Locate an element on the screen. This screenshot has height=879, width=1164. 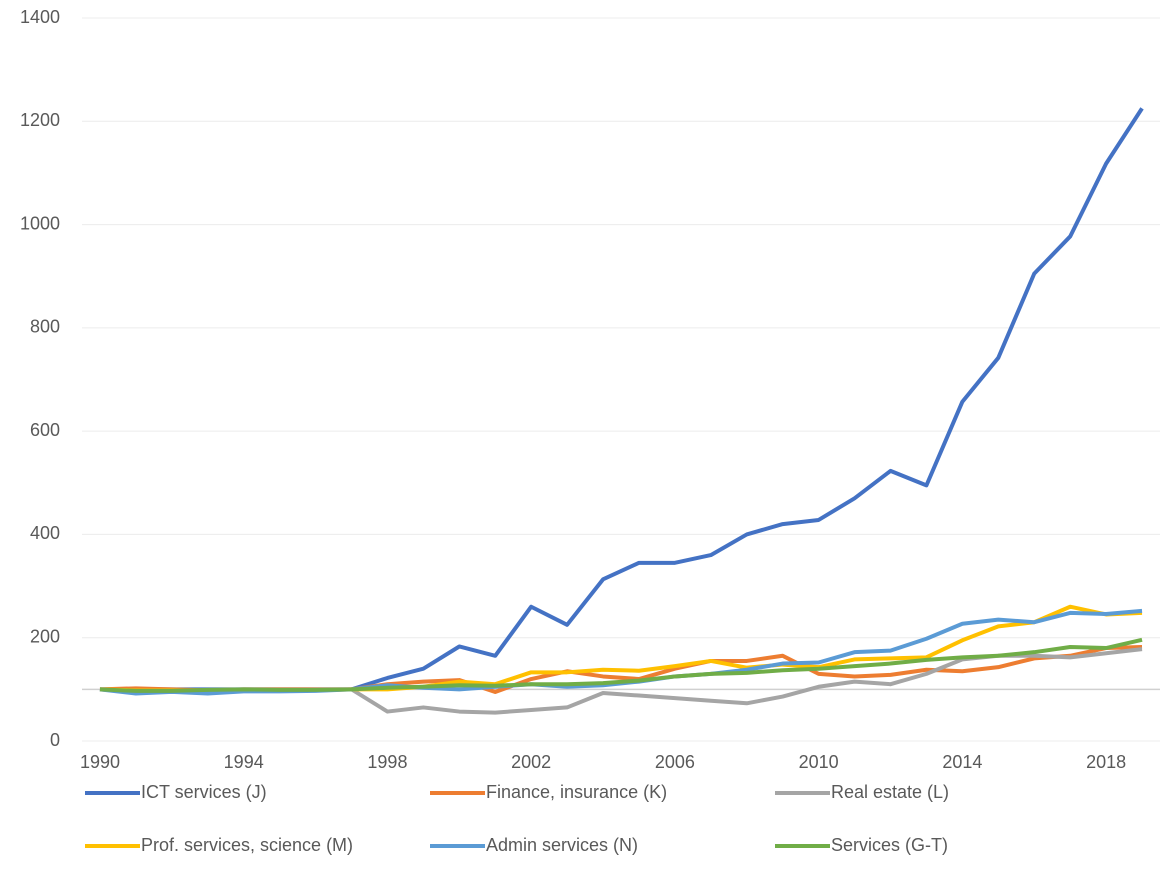
x-tick-label: 1998 is located at coordinates (387, 762).